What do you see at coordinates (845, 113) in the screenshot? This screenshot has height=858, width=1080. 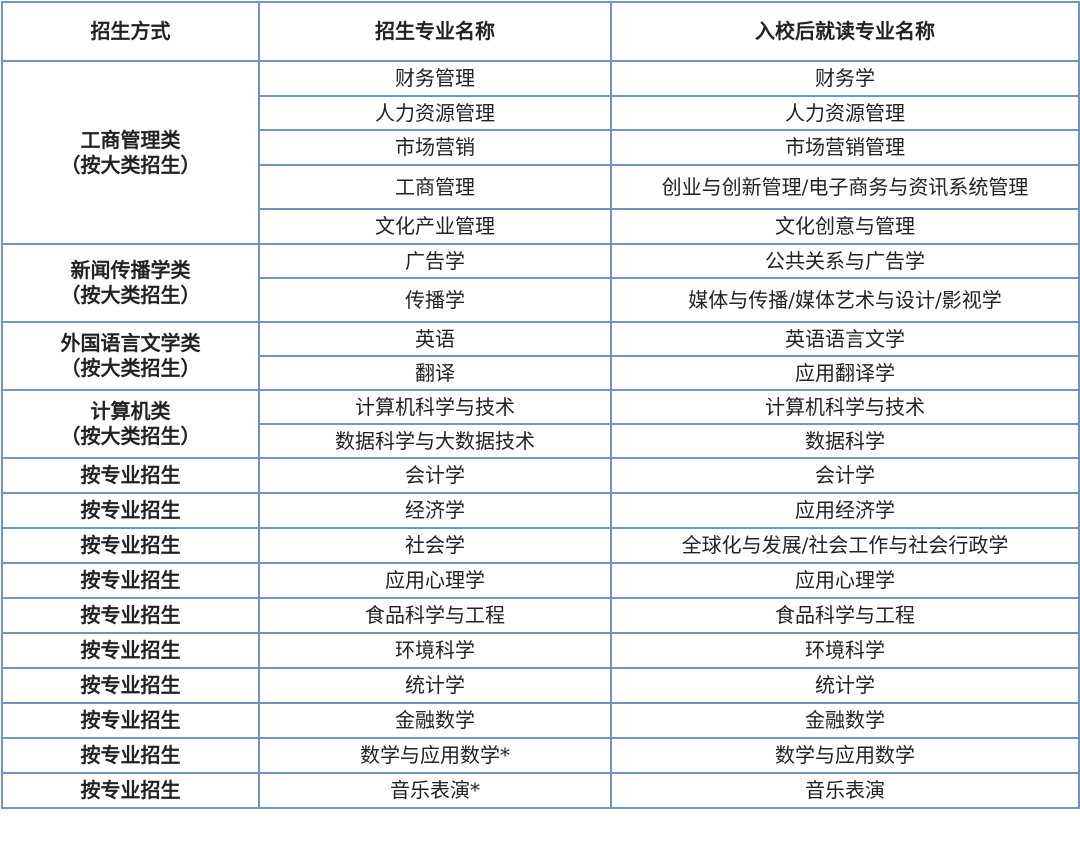 I see `study-major-cell: 人力资源管理` at bounding box center [845, 113].